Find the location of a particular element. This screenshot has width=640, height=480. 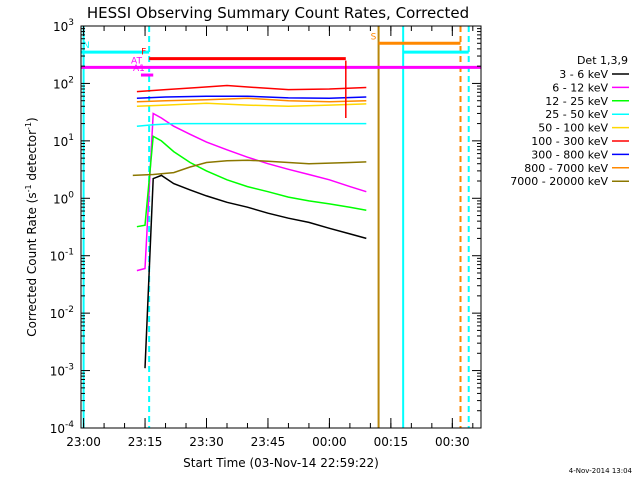

y-tick-label: 10⁻⁴ is located at coordinates (62, 428).